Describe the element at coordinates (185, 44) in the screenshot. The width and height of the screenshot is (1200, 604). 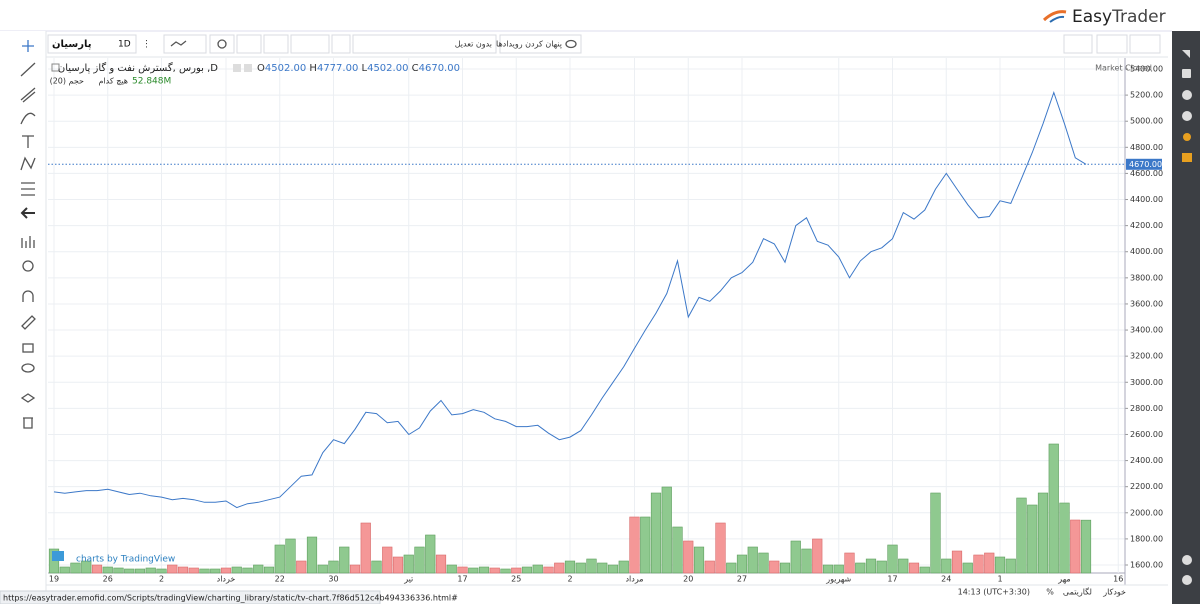
I see `chart-style` at that location.